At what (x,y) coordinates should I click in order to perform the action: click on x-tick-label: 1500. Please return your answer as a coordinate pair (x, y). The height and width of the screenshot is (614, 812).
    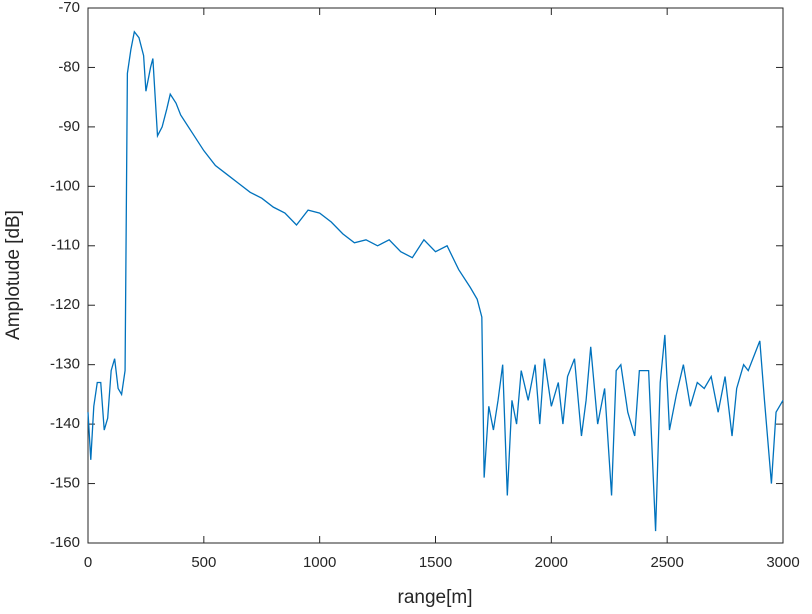
    Looking at the image, I should click on (435, 562).